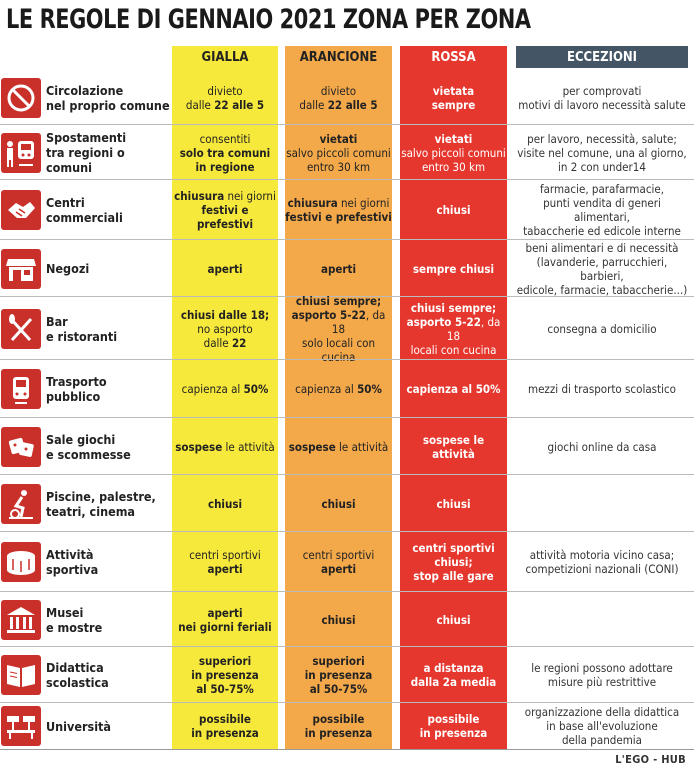 The width and height of the screenshot is (694, 768). Describe the element at coordinates (68, 268) in the screenshot. I see `row-label-line: Negozi` at that location.